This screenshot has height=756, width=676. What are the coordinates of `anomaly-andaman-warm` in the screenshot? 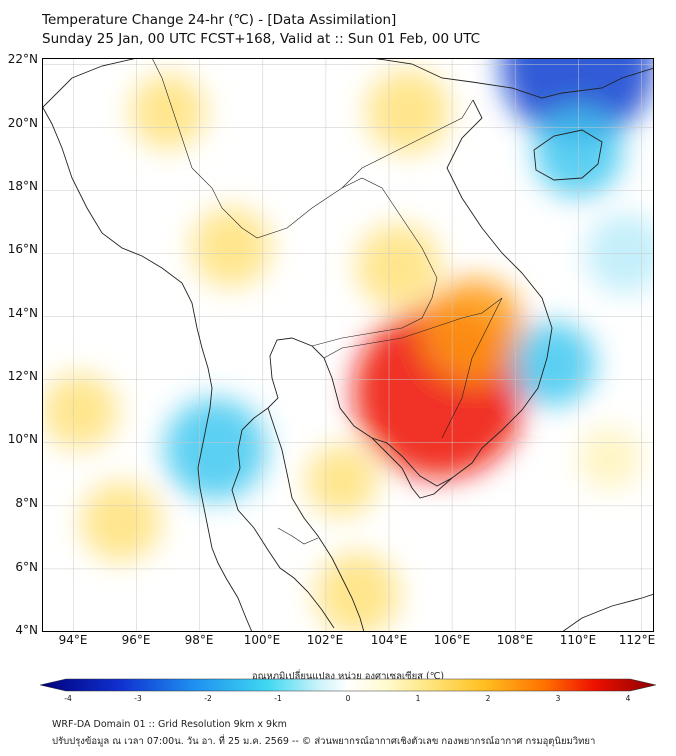 It's located at (121, 521).